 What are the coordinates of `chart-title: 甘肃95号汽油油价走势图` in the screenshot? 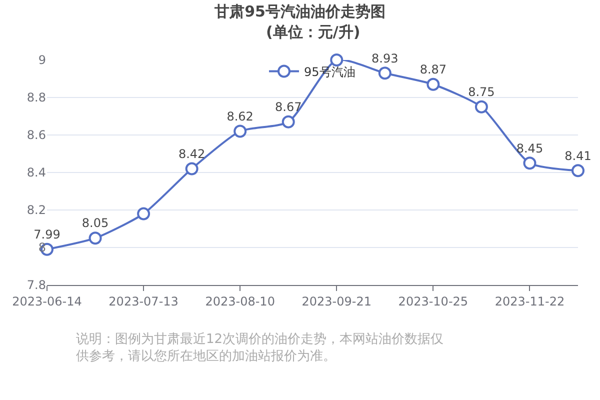 It's located at (300, 11).